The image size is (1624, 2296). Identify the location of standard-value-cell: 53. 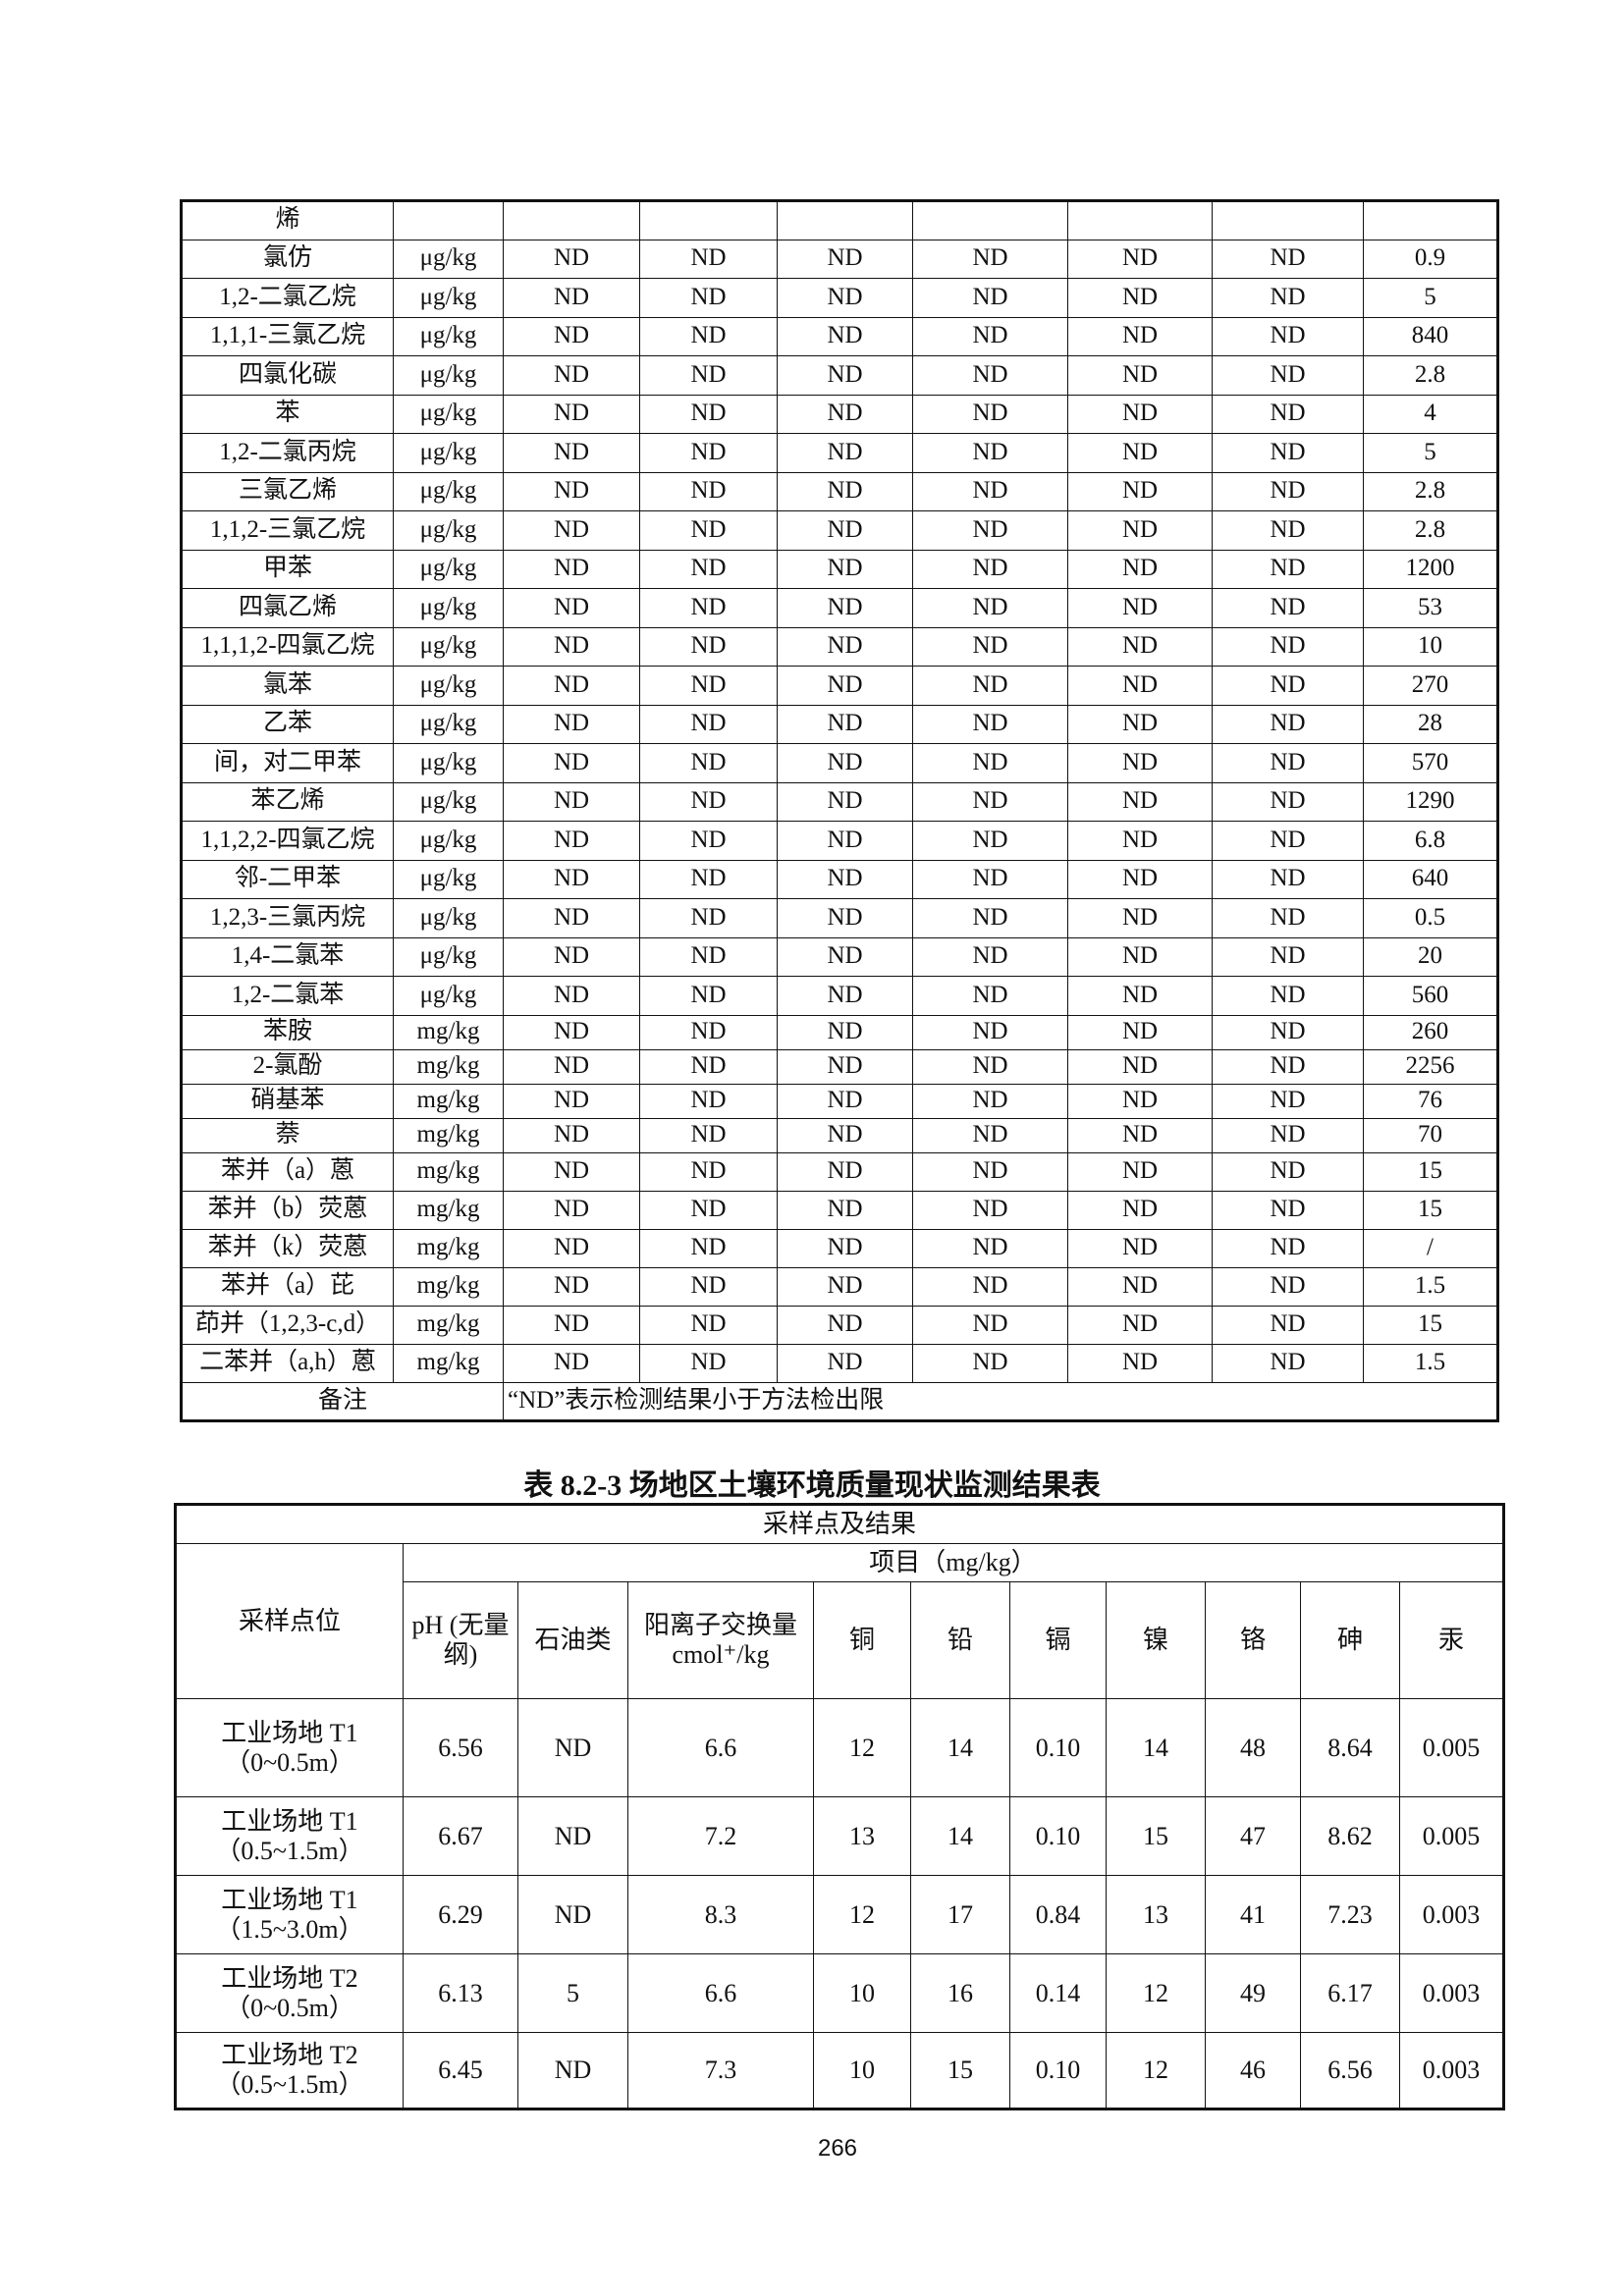
(1430, 608).